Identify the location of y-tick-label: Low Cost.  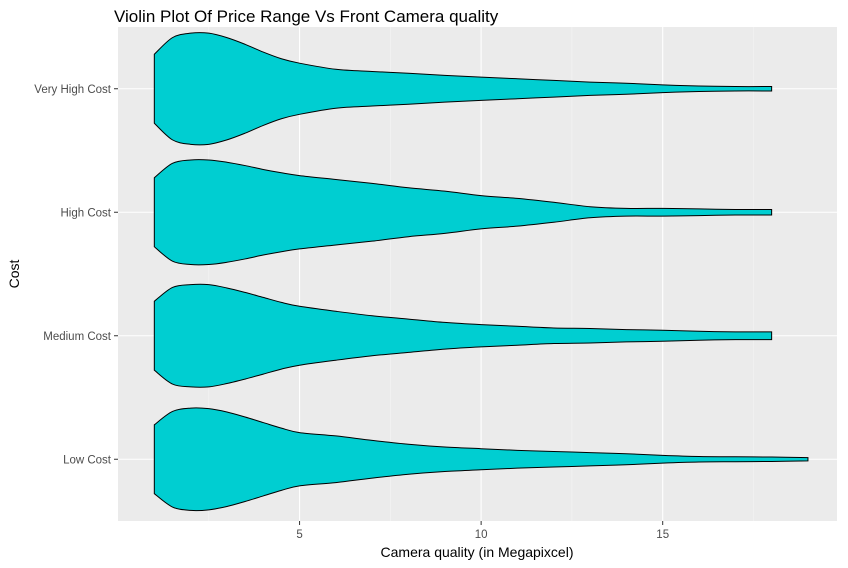
(87, 460).